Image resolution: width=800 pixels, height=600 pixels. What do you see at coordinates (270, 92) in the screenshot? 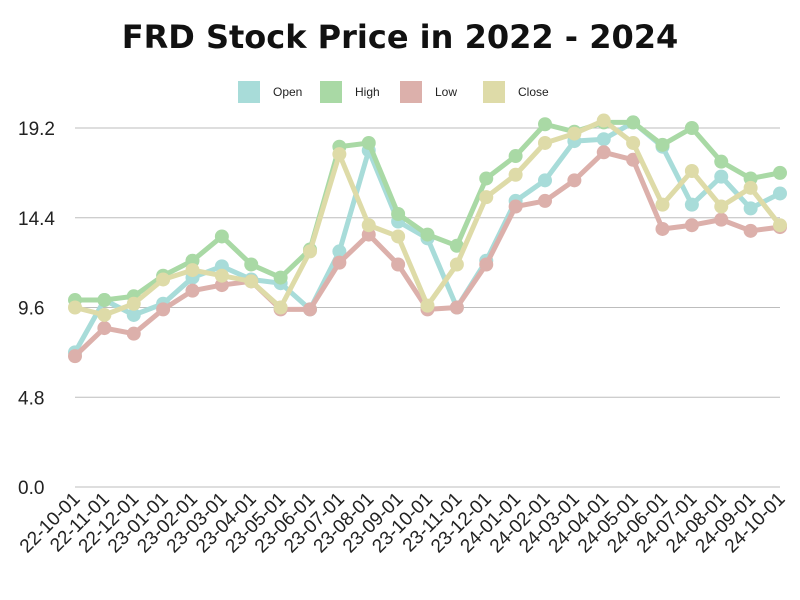
I see `legend-item: Open` at bounding box center [270, 92].